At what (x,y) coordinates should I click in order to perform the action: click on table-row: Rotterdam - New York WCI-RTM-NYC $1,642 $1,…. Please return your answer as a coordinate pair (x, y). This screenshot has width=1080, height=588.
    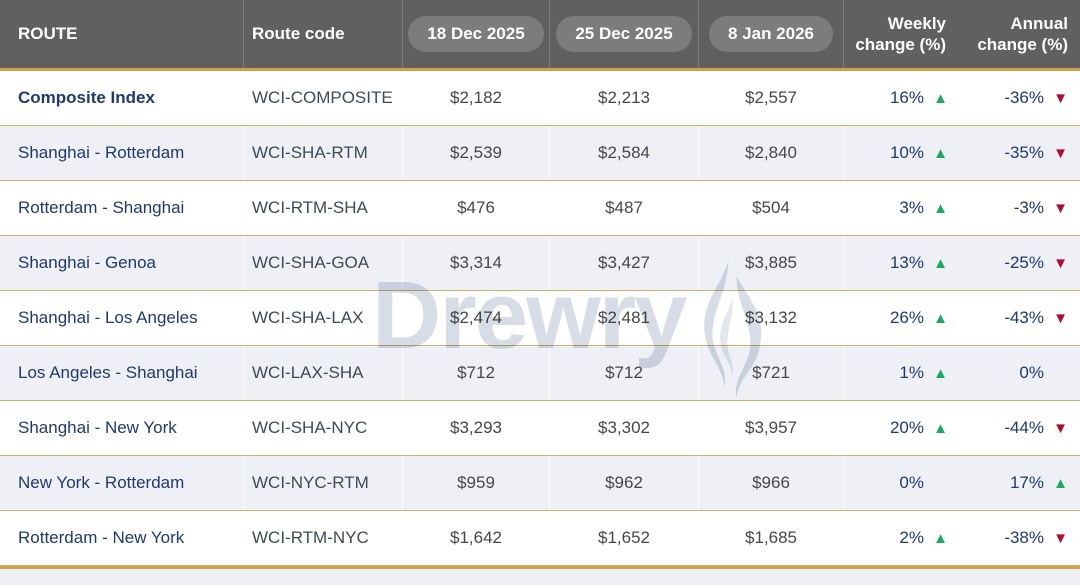
    Looking at the image, I should click on (540, 538).